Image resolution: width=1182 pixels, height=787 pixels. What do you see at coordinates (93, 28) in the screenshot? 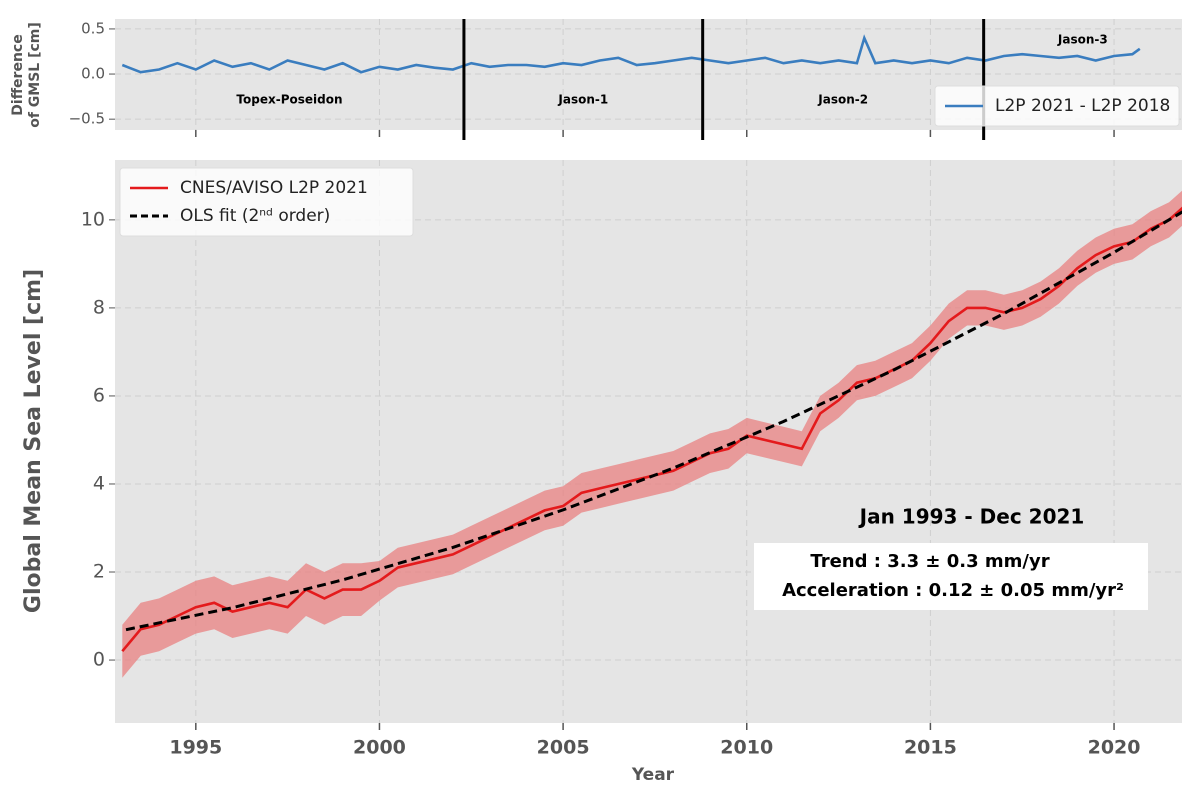
I see `y-tick-label: 0.5` at bounding box center [93, 28].